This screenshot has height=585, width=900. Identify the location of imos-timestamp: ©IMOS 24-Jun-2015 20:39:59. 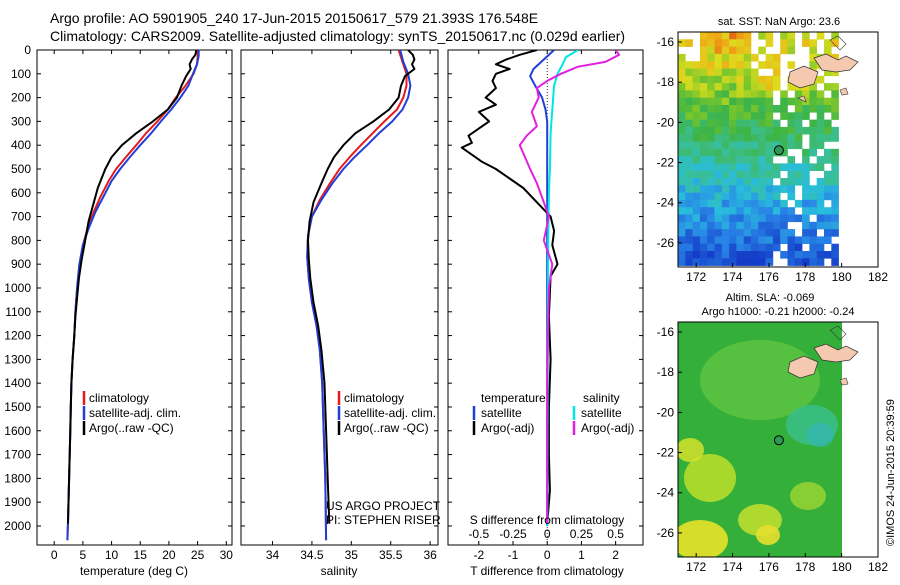
(891, 472).